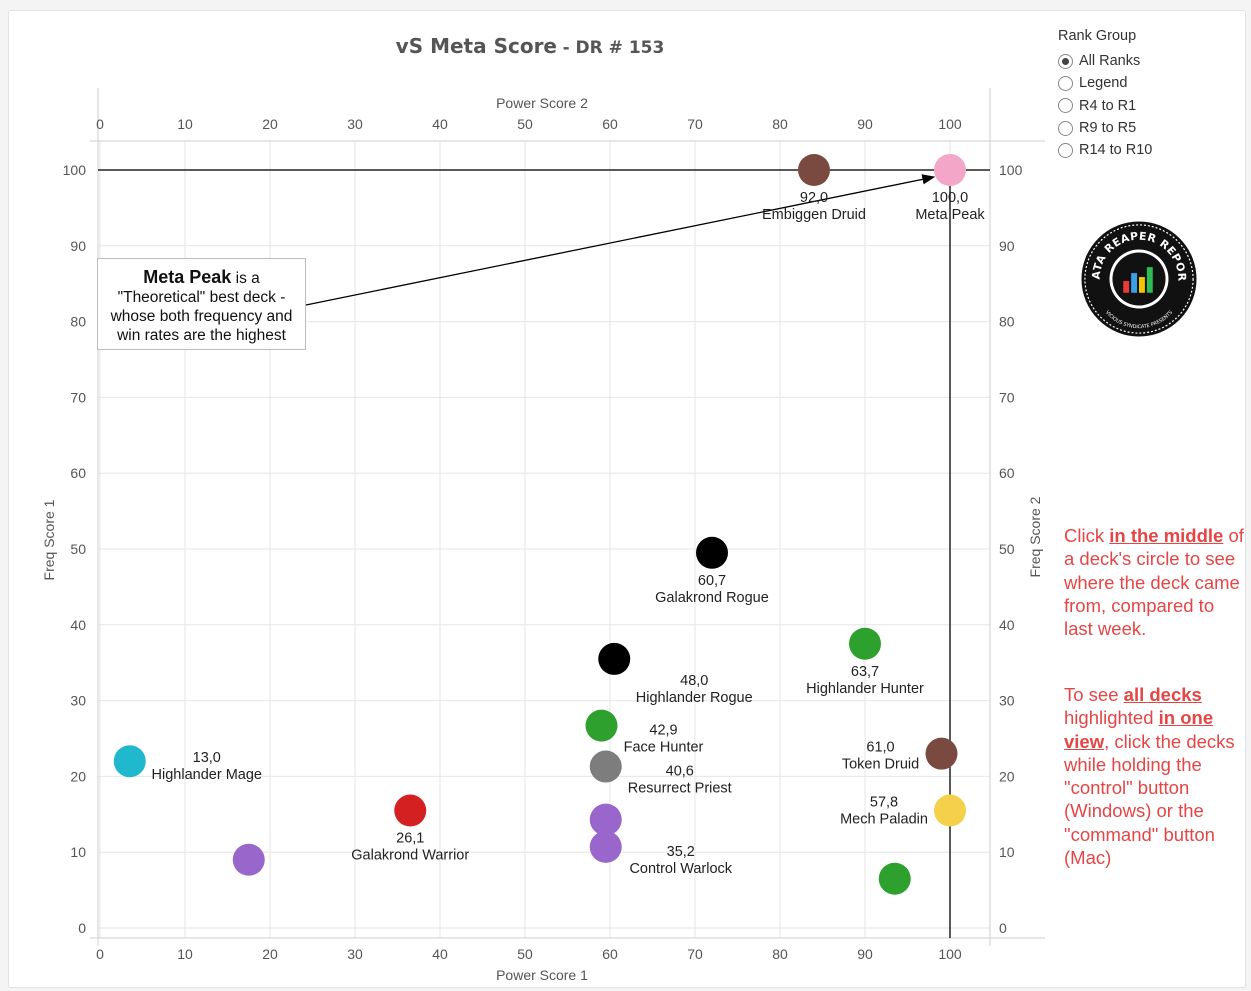  What do you see at coordinates (525, 954) in the screenshot?
I see `x-tick-label: 50` at bounding box center [525, 954].